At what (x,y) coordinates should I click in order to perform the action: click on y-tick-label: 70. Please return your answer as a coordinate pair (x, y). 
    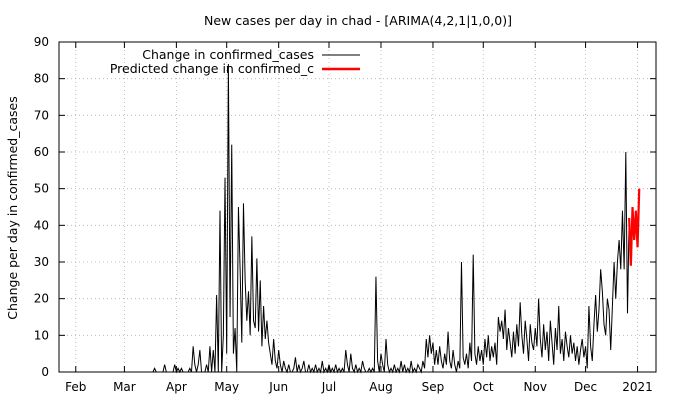
    Looking at the image, I should click on (41, 115).